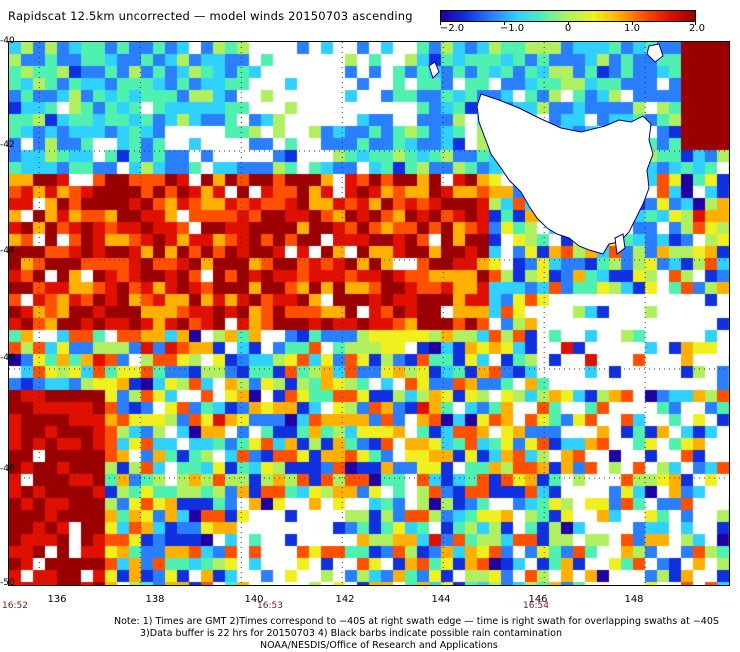 This screenshot has height=652, width=740. What do you see at coordinates (697, 28) in the screenshot?
I see `colorbar-tick-label: 2.0` at bounding box center [697, 28].